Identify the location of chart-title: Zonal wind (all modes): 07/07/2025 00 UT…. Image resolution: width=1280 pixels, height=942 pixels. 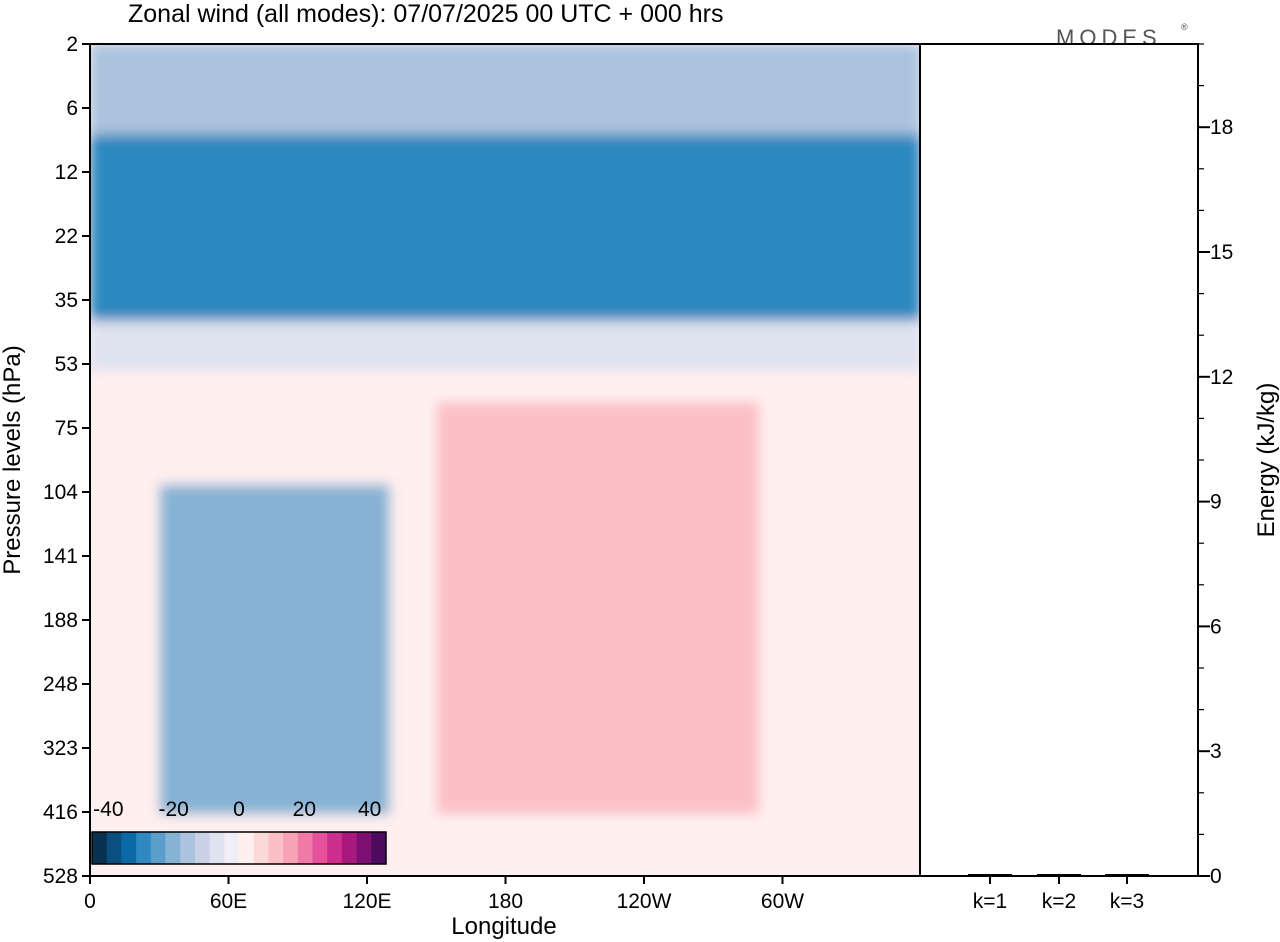
(425, 14).